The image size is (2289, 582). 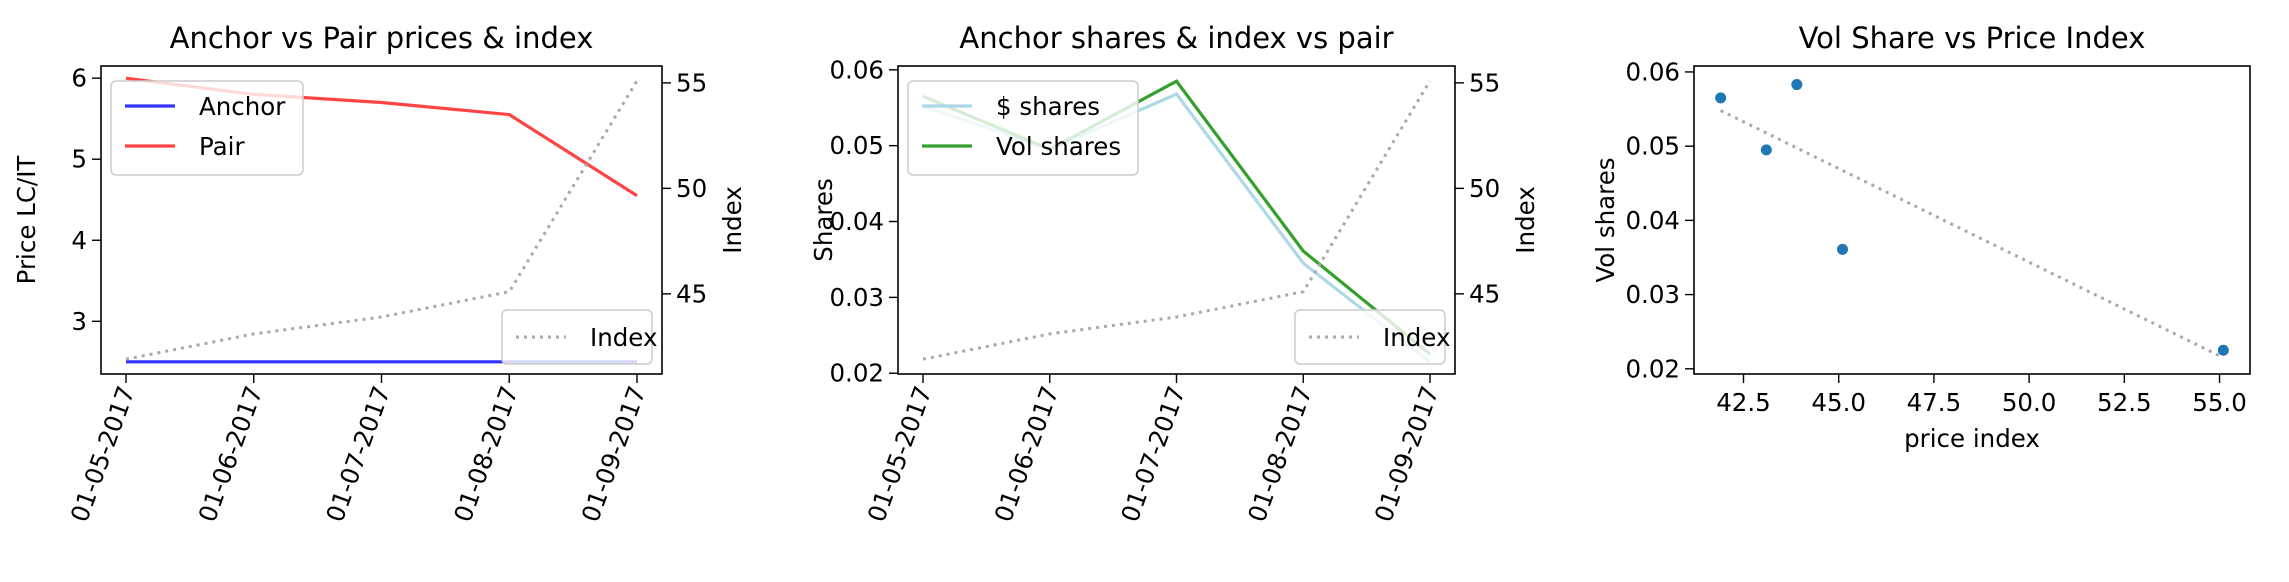 I want to click on y-axis-label: Shares, so click(x=823, y=219).